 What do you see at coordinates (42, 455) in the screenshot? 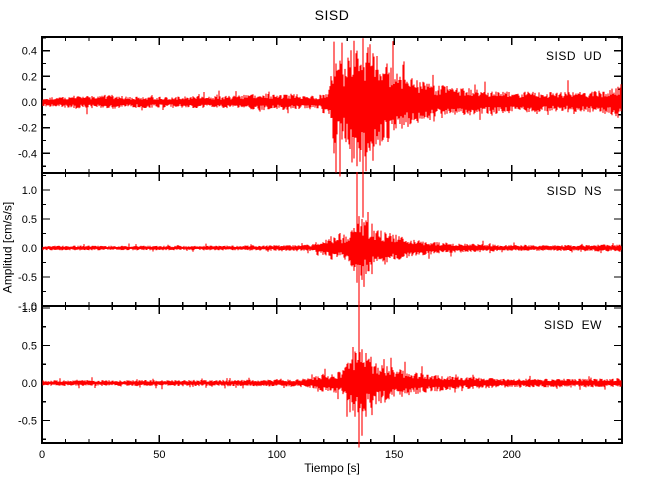
I see `x-tick-label: 0` at bounding box center [42, 455].